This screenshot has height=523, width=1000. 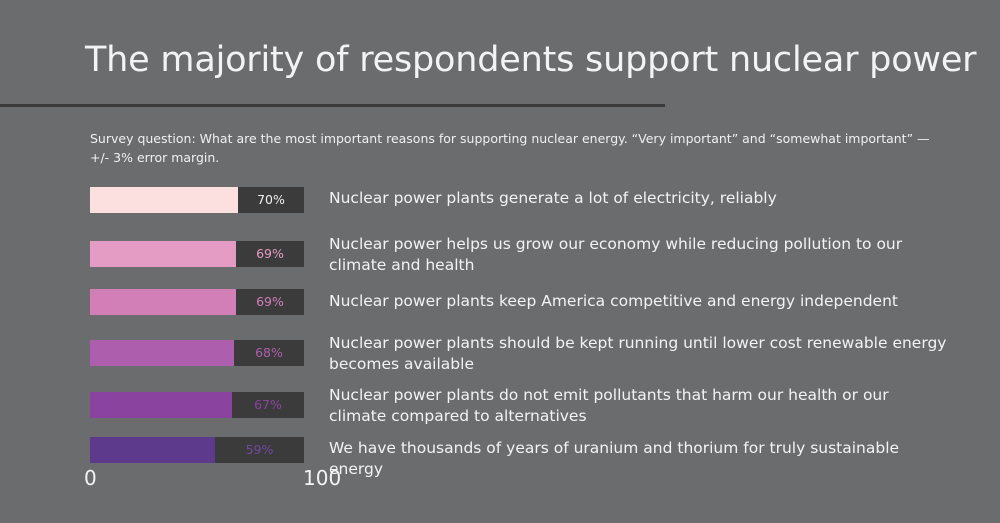 I want to click on bar-track: 59%, so click(x=197, y=450).